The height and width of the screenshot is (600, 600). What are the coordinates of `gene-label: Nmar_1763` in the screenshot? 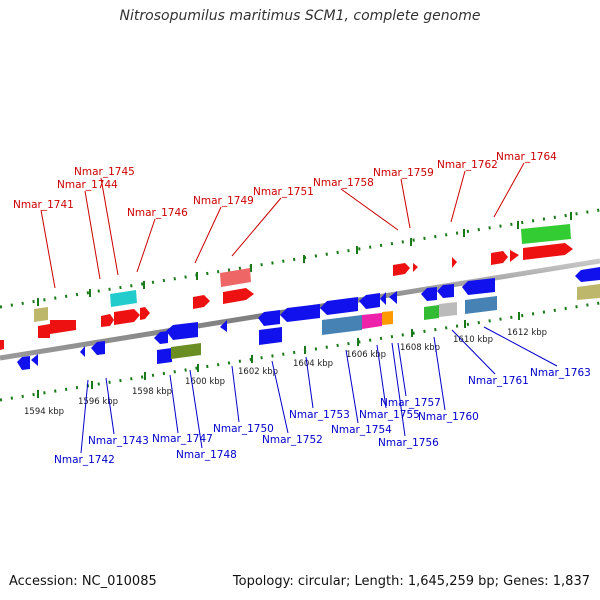 It's located at (560, 373).